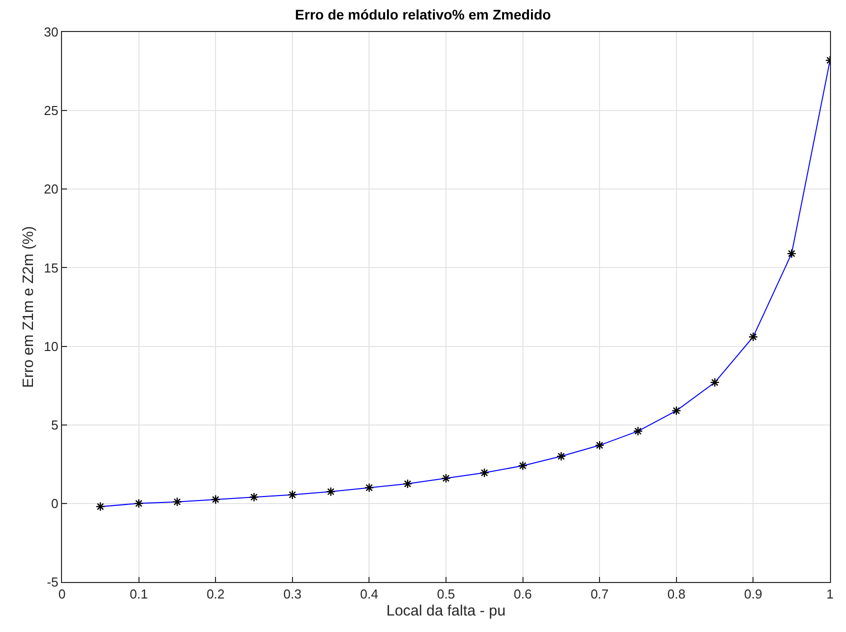  What do you see at coordinates (523, 594) in the screenshot?
I see `x-tick-label: 0.6` at bounding box center [523, 594].